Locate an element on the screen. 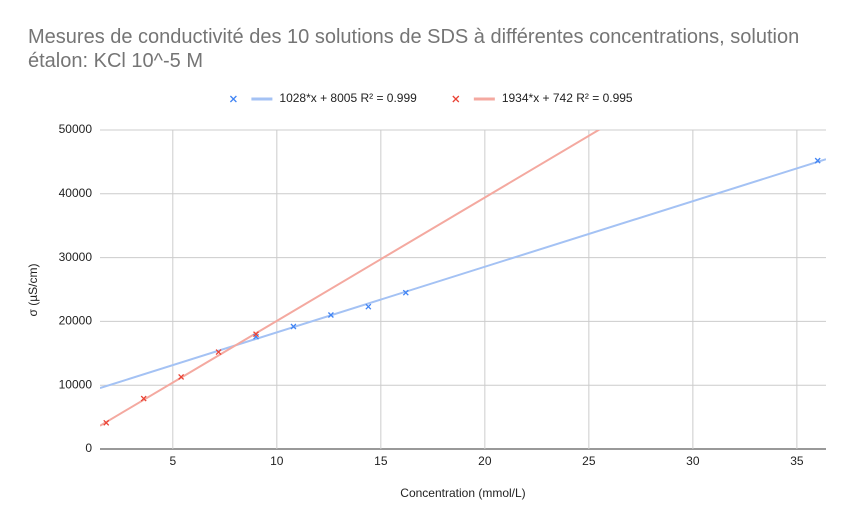 The width and height of the screenshot is (852, 527). x-tick-label: 30 is located at coordinates (693, 461).